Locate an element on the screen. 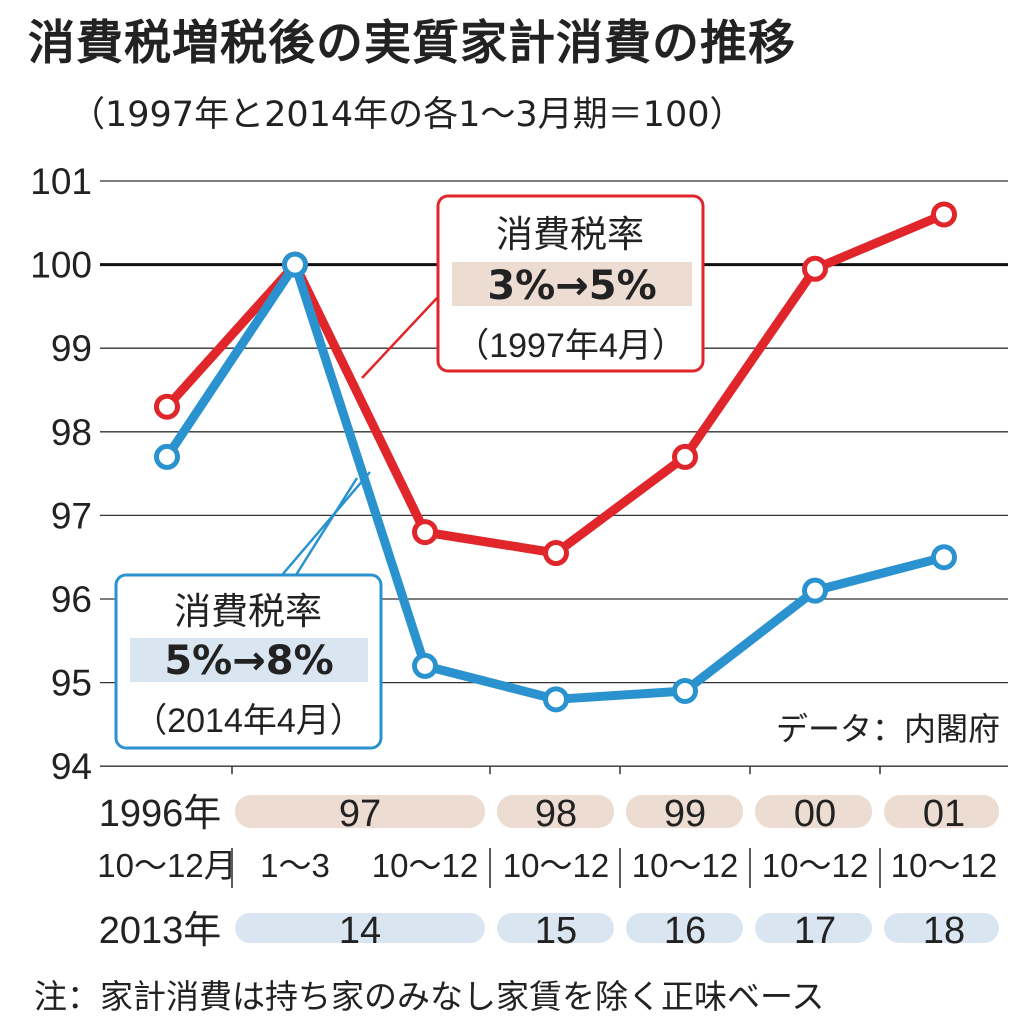 The height and width of the screenshot is (1024, 1024). year-label-blue: 15 is located at coordinates (556, 931).